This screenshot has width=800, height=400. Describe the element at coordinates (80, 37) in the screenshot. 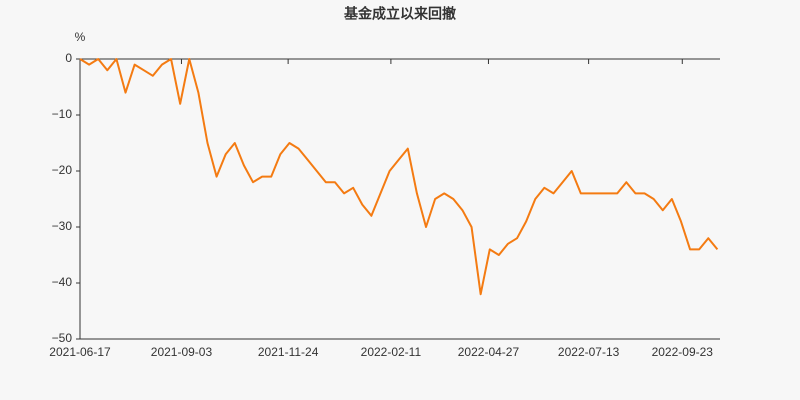

I see `y-unit: %` at that location.